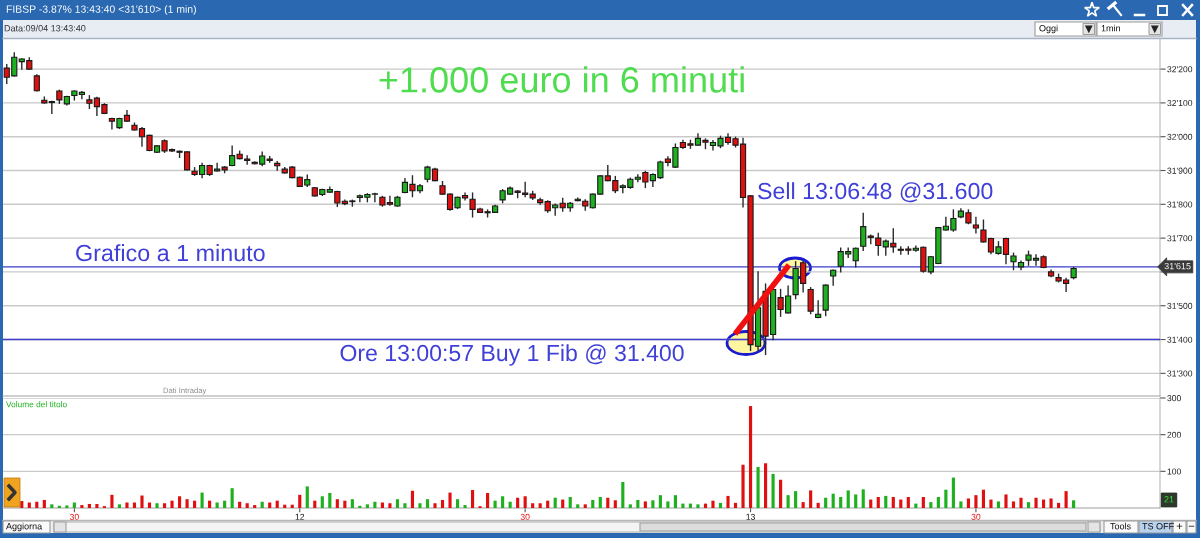 This screenshot has height=538, width=1200. Describe the element at coordinates (1180, 238) in the screenshot. I see `y-tick-label: 31'700` at that location.